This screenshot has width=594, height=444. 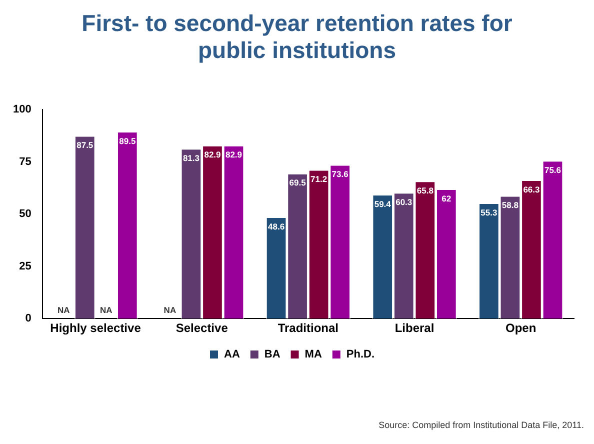 What do you see at coordinates (447, 198) in the screenshot?
I see `data-label: 62` at bounding box center [447, 198].